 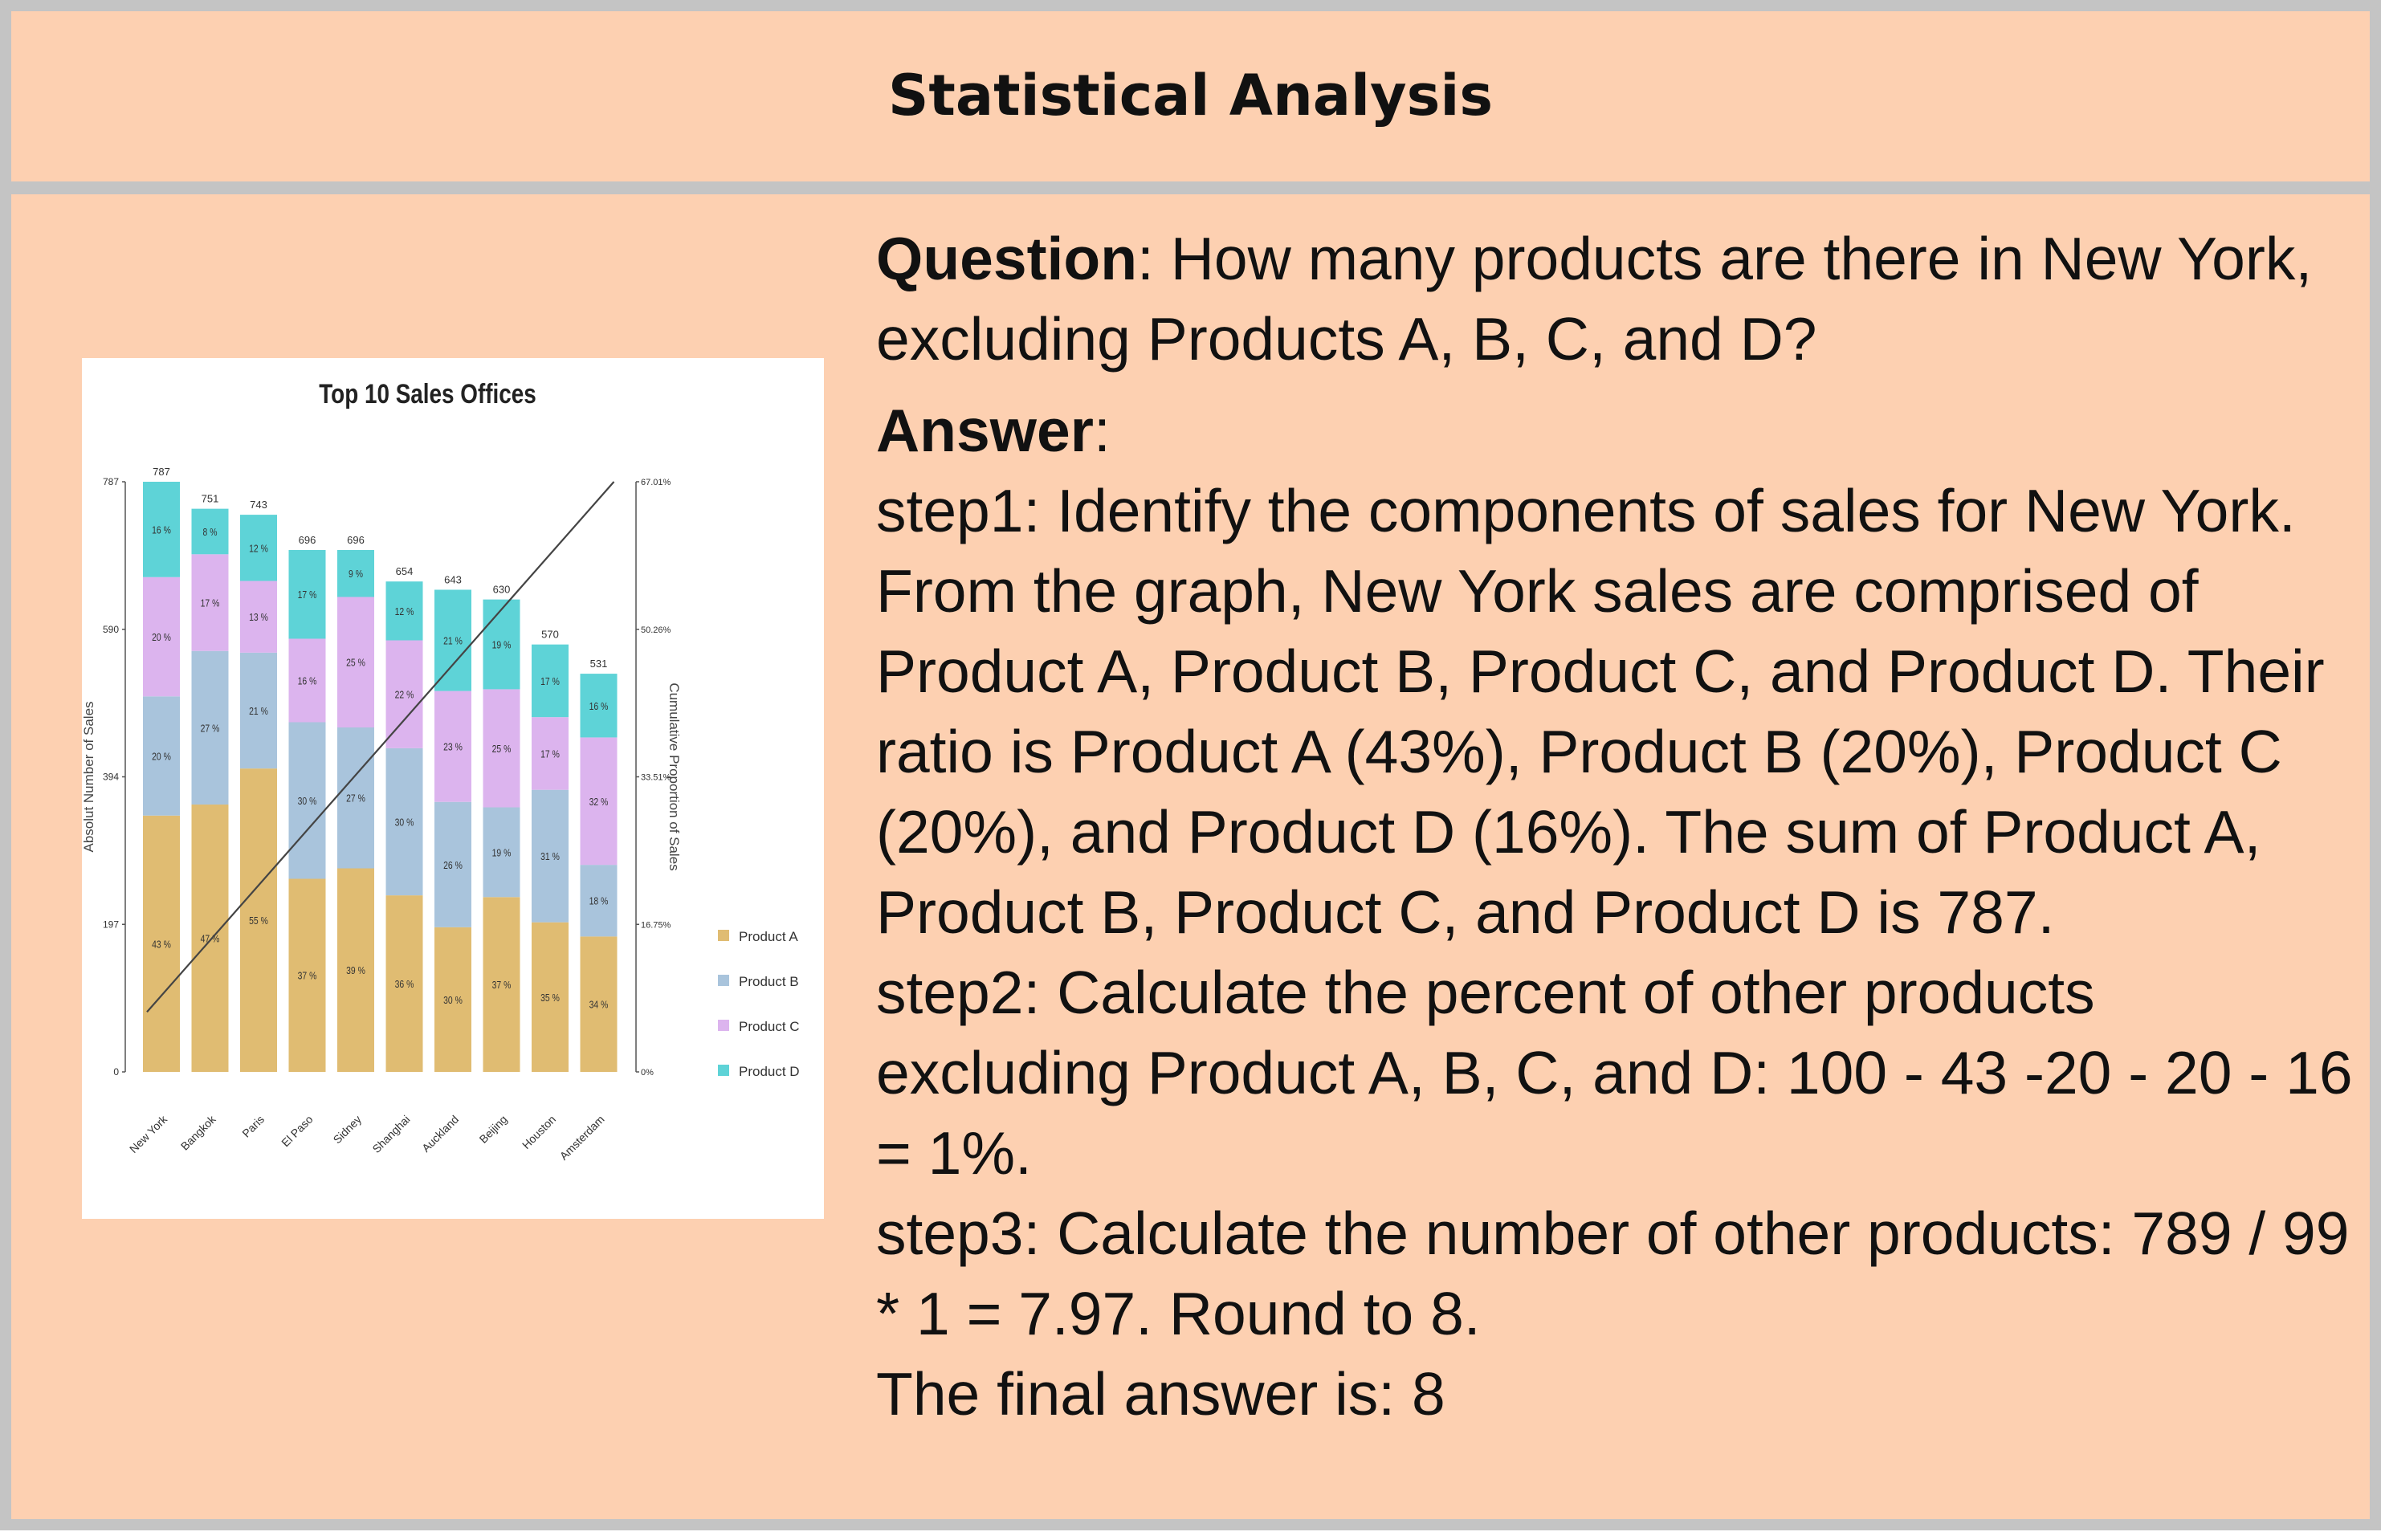 I want to click on bar-data-label: 9 %, so click(x=356, y=574).